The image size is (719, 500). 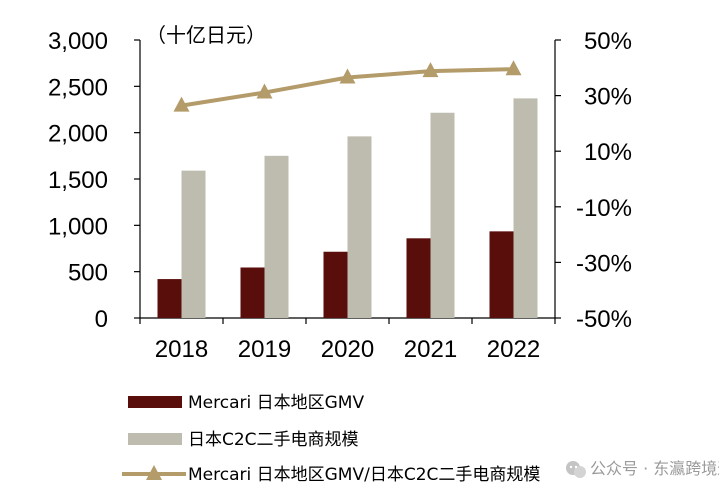 I want to click on left-tick-label: 1,000, so click(x=78, y=226).